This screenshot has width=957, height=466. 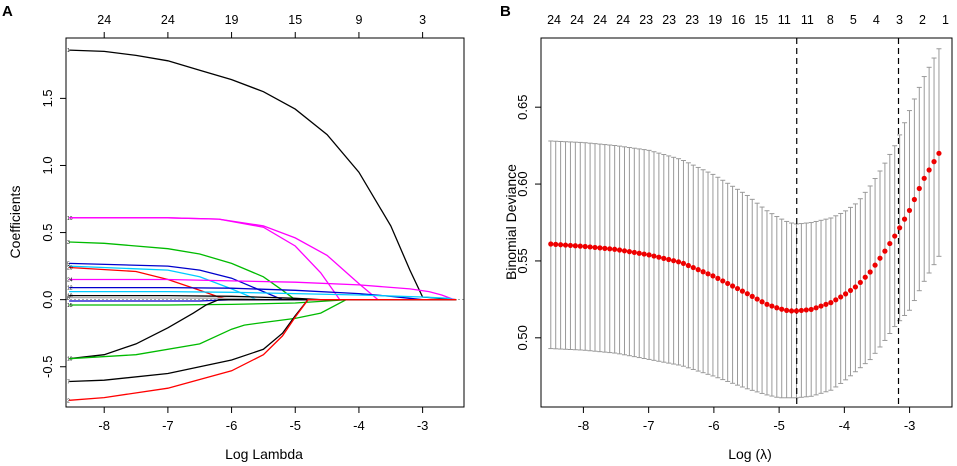 I want to click on path-label-12: 12, so click(x=70, y=289).